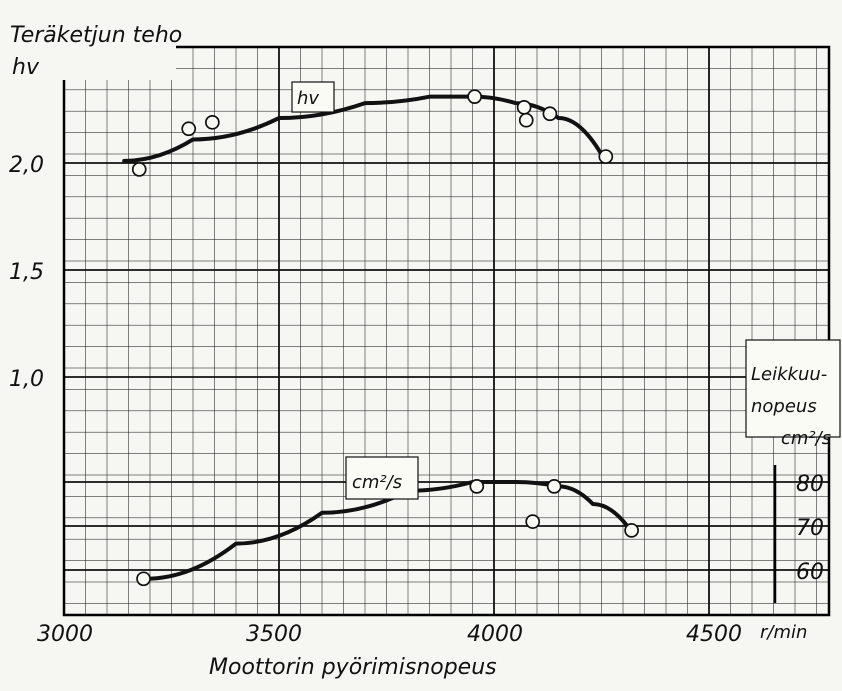 This screenshot has width=842, height=691. What do you see at coordinates (389, 634) in the screenshot?
I see `x-axis-ticks: 3000 3500 4000 4500` at bounding box center [389, 634].